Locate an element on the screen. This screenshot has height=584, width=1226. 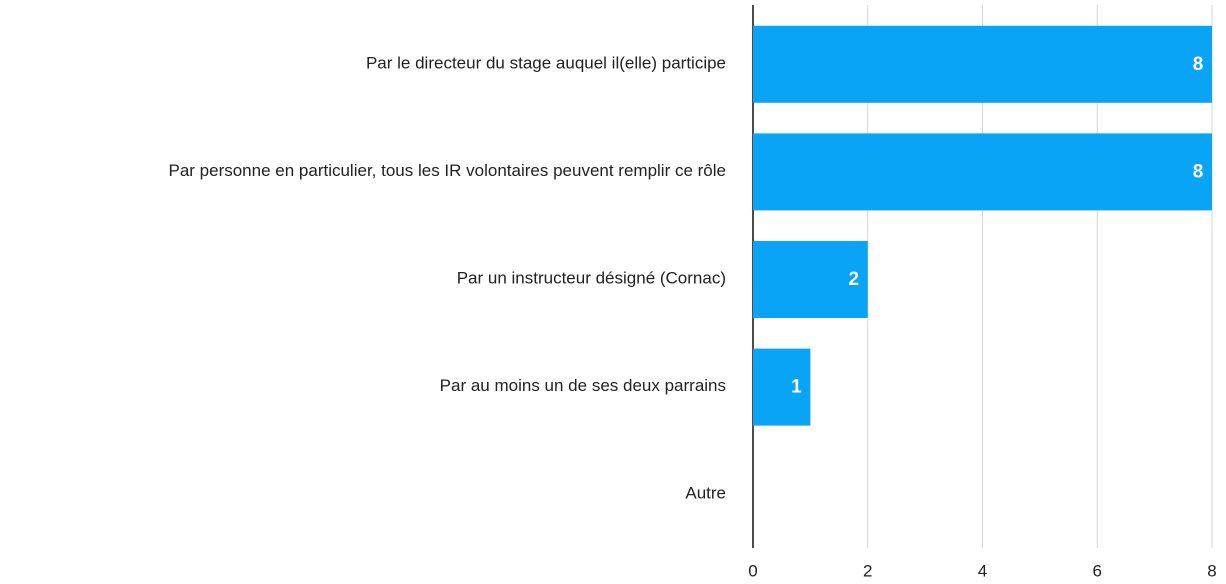
x-tick-label: 2 is located at coordinates (867, 570).